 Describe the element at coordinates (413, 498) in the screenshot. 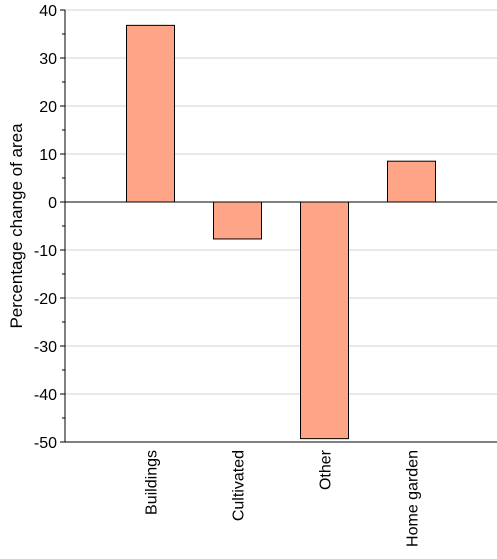

I see `x-tick-label: Home garden` at that location.